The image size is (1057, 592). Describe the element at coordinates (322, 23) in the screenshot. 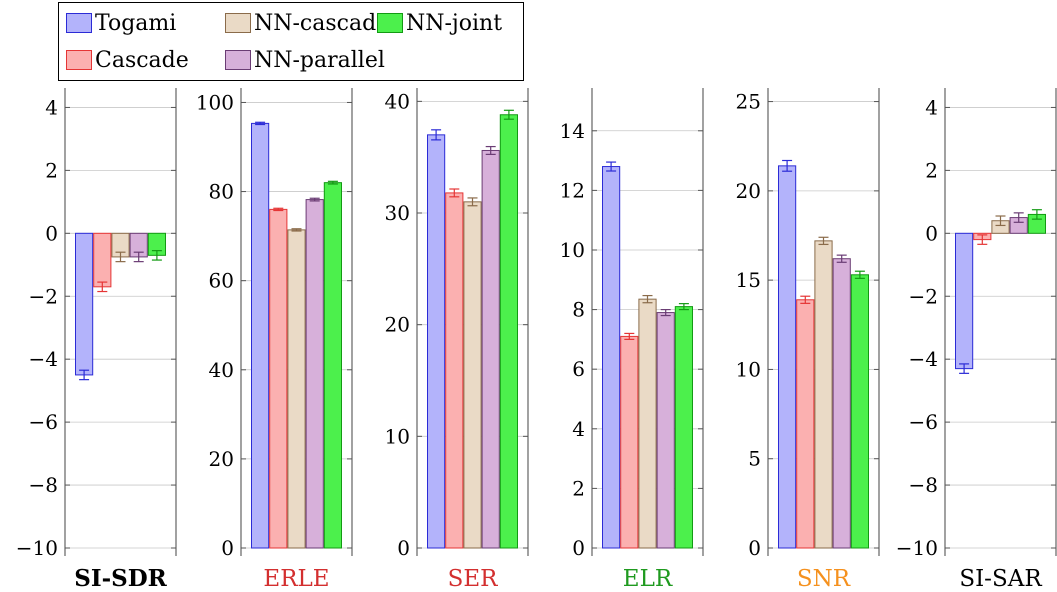

I see `legend-label: NN-cascade` at that location.